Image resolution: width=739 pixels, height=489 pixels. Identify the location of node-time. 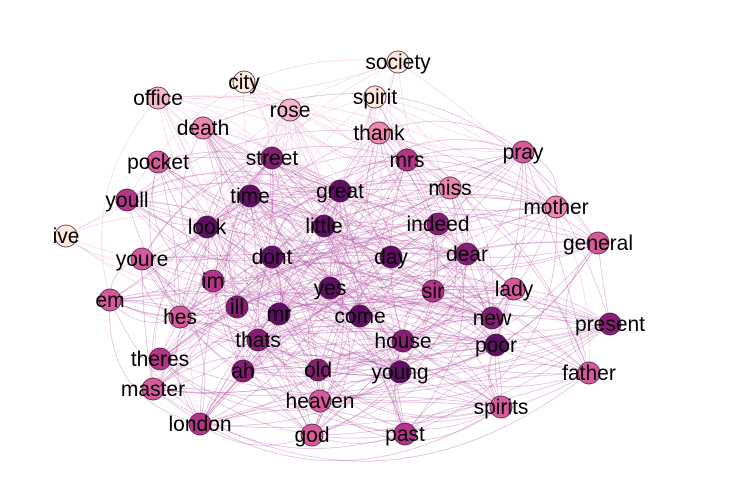
(250, 196).